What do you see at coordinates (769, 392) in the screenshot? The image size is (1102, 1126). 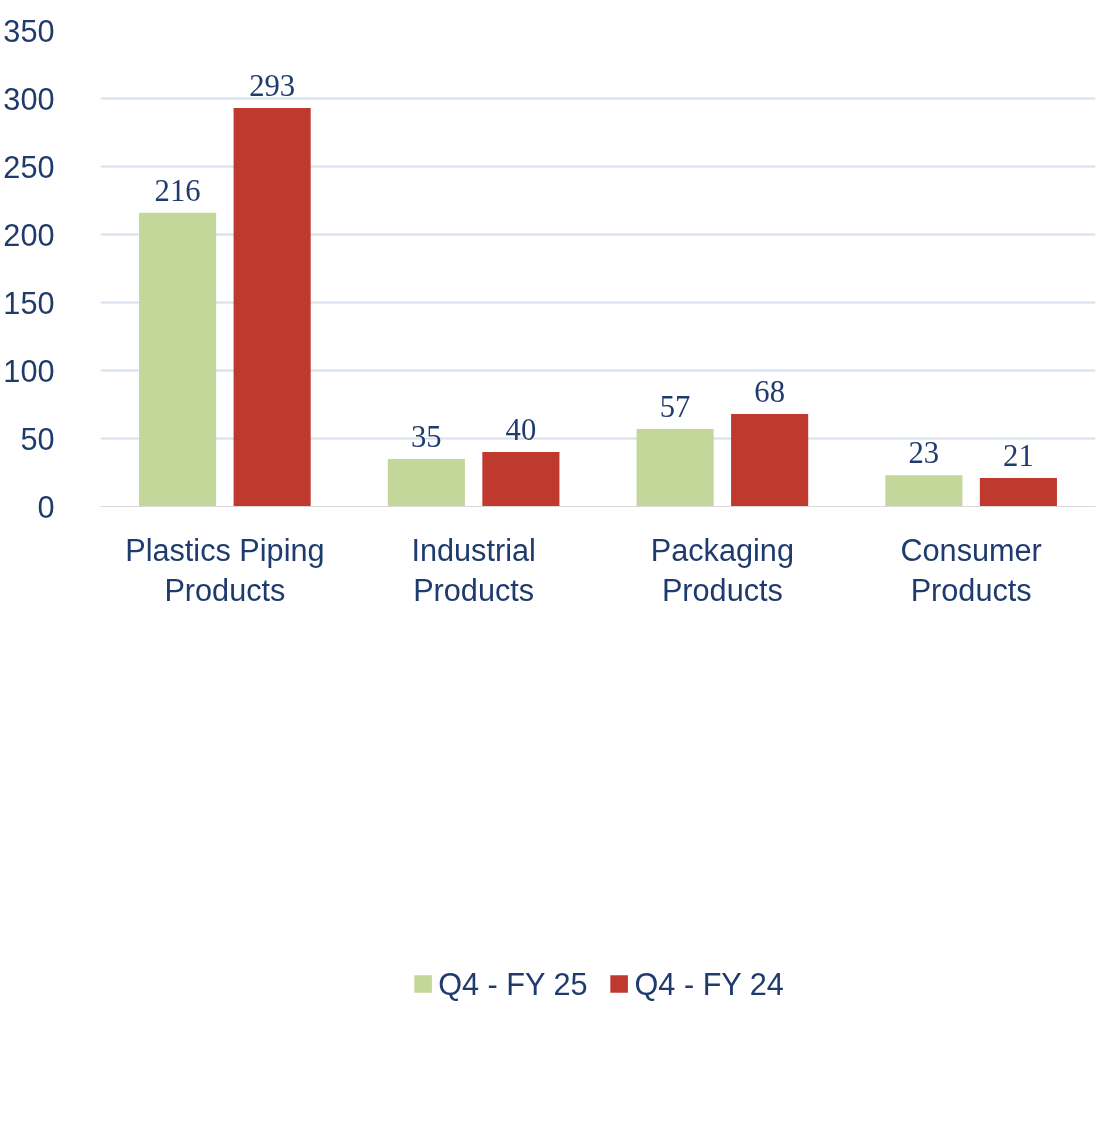 I see `data-label: 68` at bounding box center [769, 392].